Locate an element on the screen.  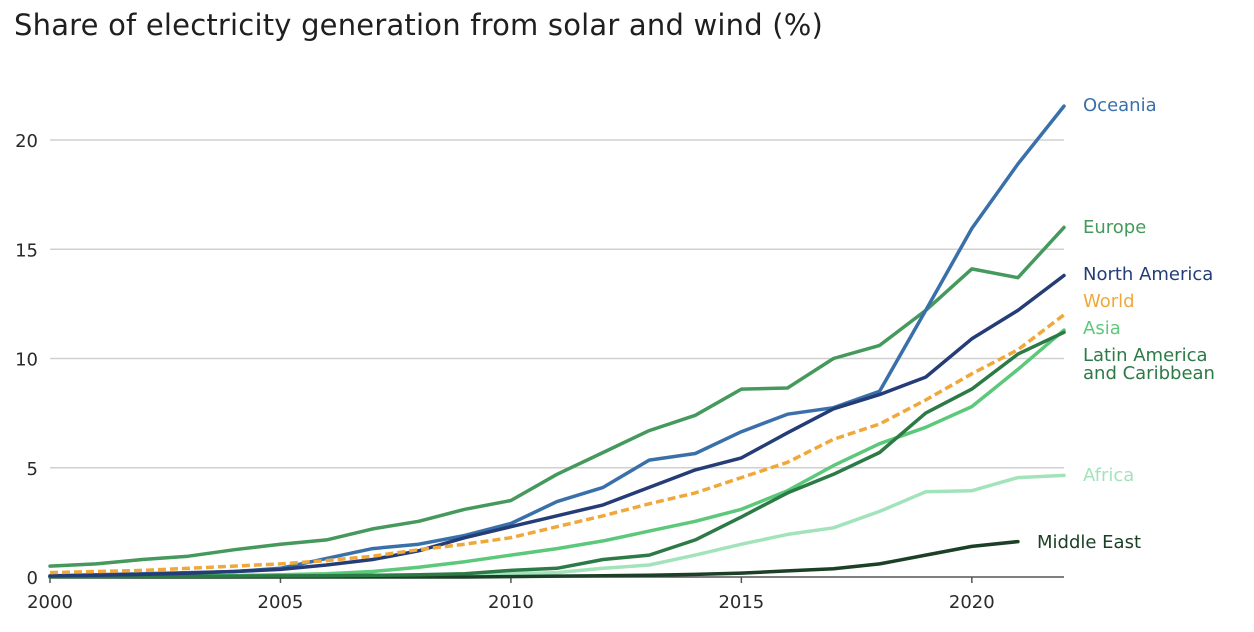
x-tick-label-2000: 2000 is located at coordinates (50, 602).